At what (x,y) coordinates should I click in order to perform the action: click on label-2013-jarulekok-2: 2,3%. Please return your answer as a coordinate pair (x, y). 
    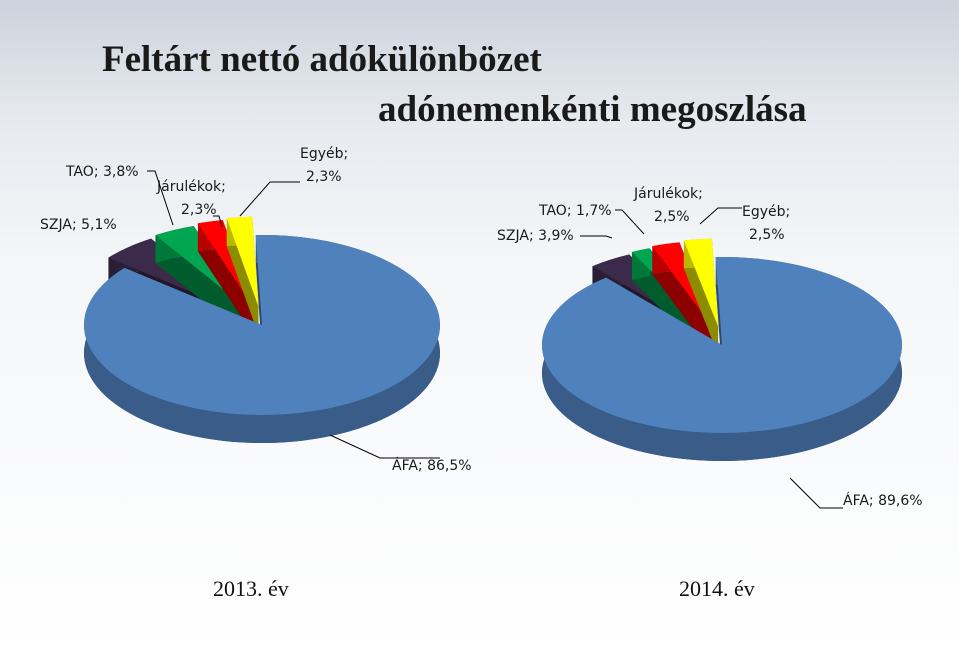
    Looking at the image, I should click on (199, 210).